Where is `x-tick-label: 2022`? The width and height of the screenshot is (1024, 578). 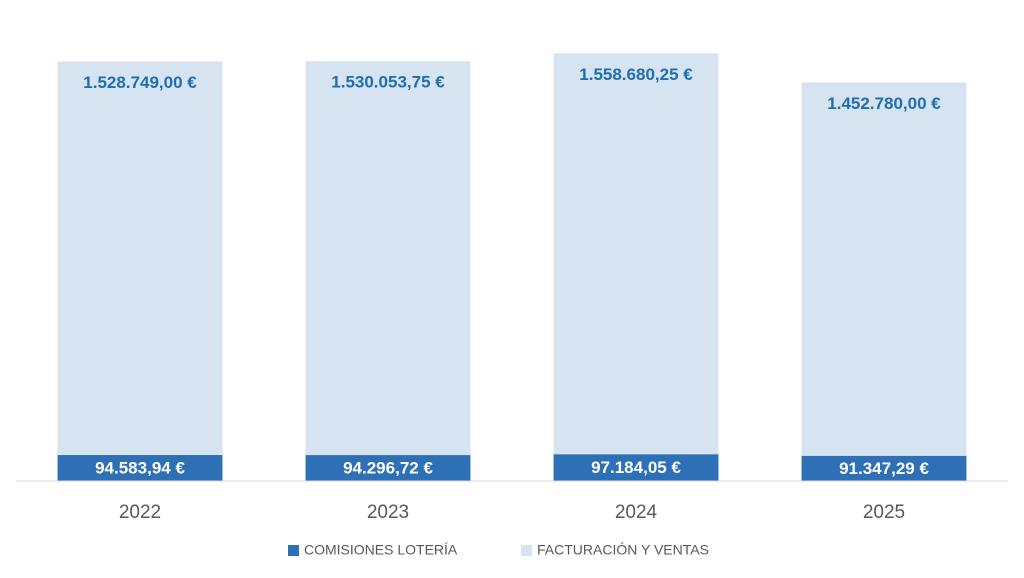
x-tick-label: 2022 is located at coordinates (140, 512).